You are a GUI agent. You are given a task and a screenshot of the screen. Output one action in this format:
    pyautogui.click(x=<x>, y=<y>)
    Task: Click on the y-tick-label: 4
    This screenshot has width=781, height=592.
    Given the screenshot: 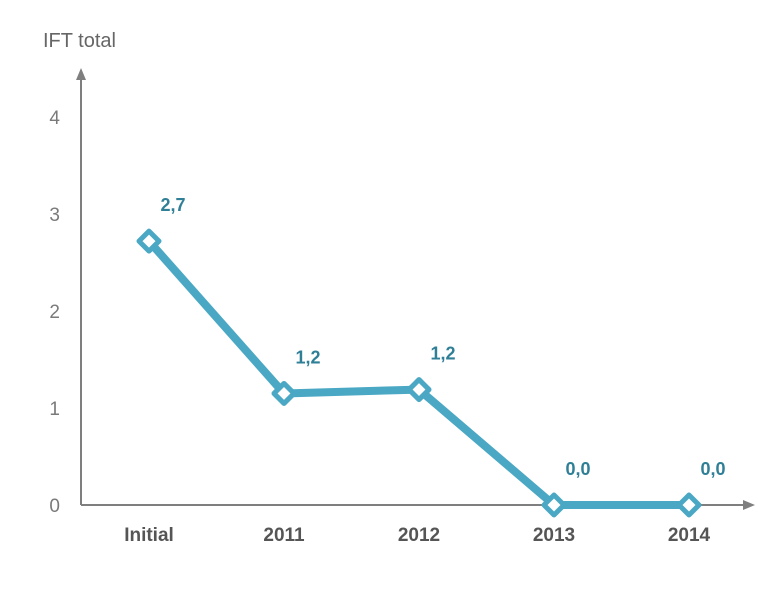 What is the action you would take?
    pyautogui.click(x=54, y=118)
    